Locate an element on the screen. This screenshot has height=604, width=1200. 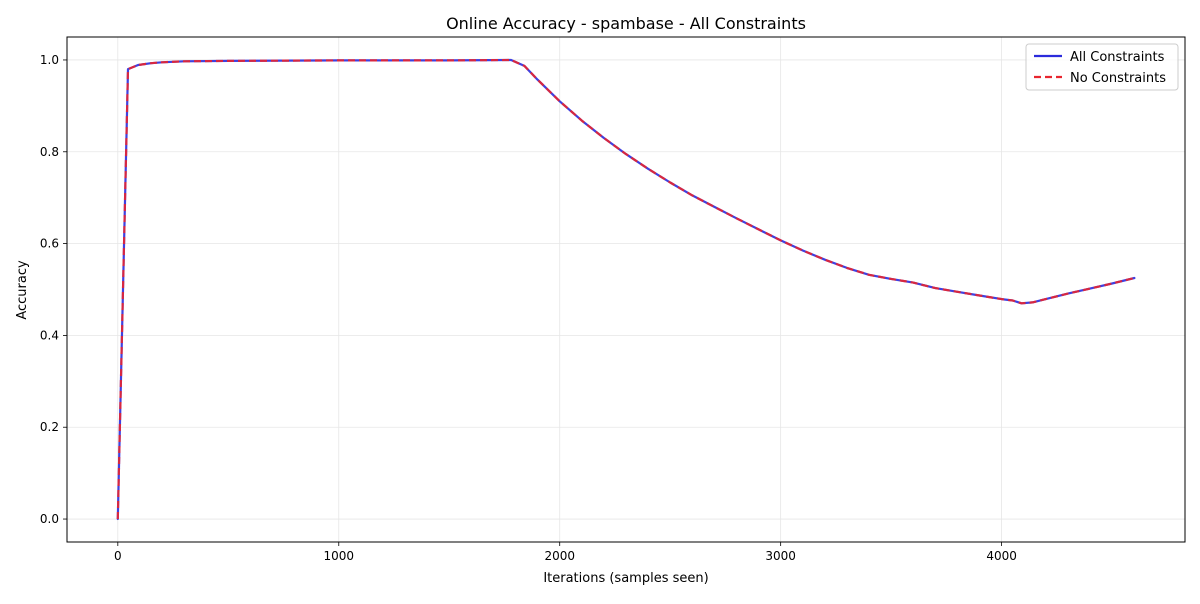
x-tick-label: 3000 is located at coordinates (780, 556).